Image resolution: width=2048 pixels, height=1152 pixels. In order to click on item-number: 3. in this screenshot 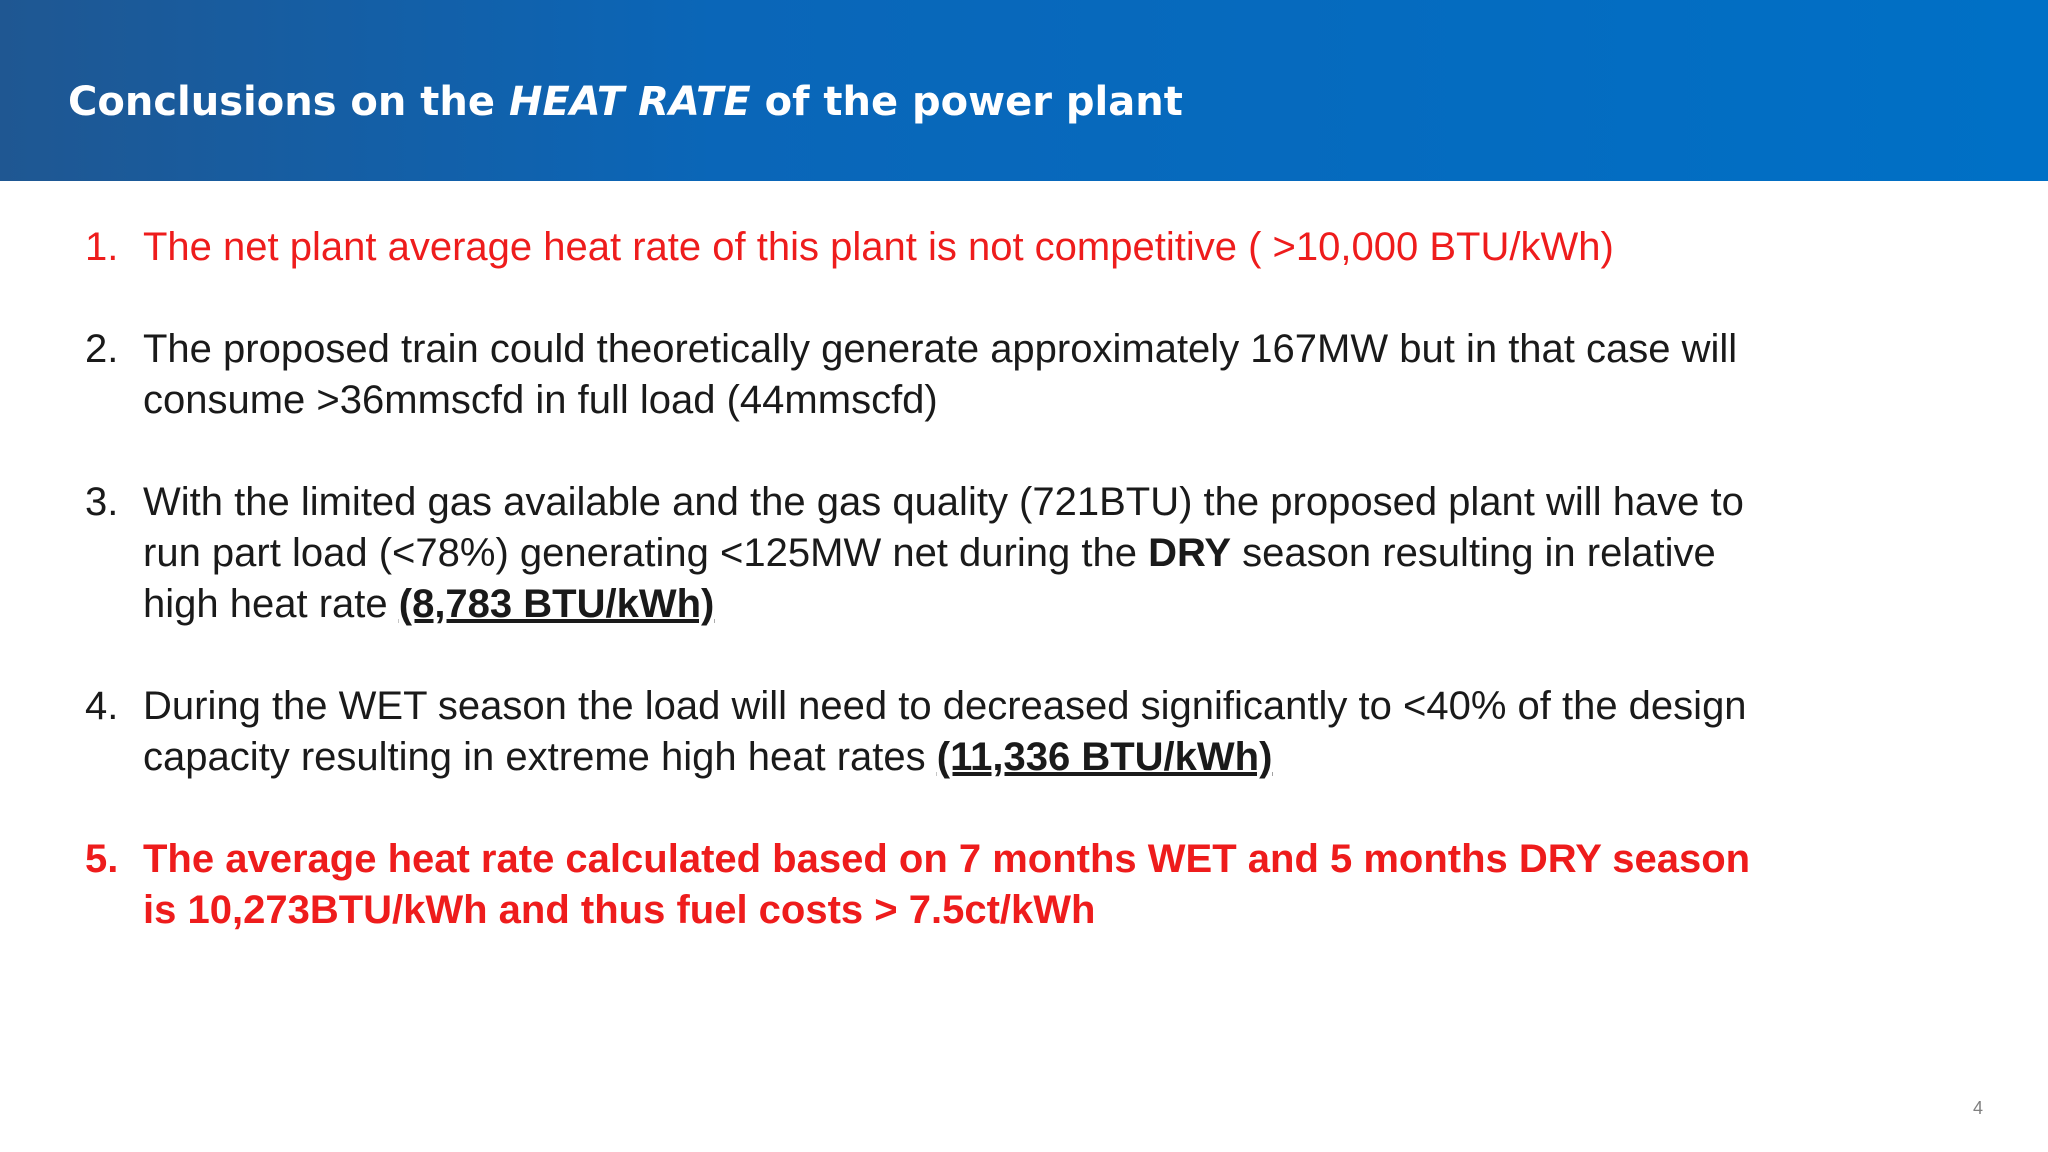, I will do `click(102, 502)`.